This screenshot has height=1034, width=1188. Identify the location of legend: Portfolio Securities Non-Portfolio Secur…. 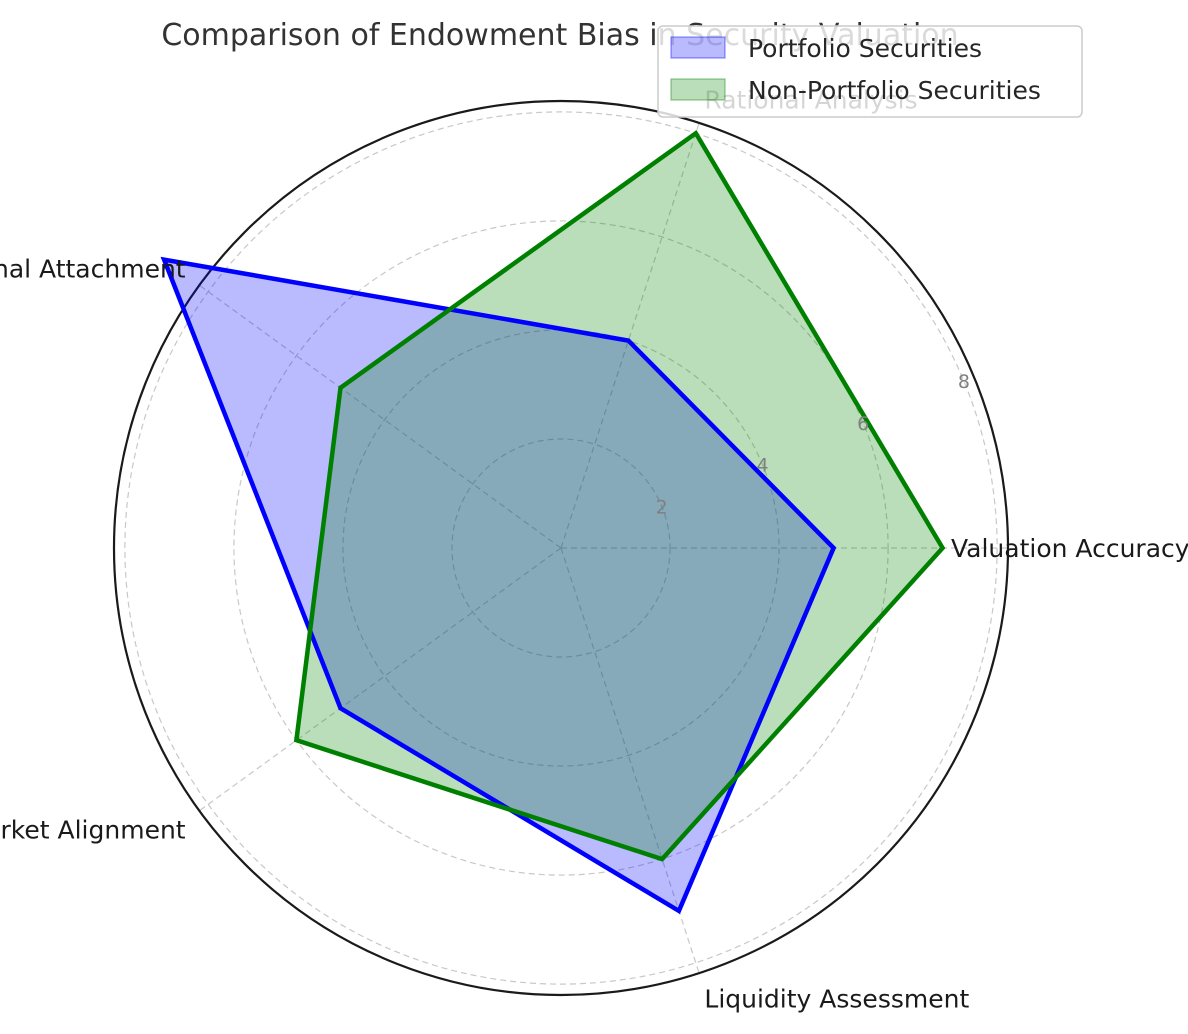
(870, 71).